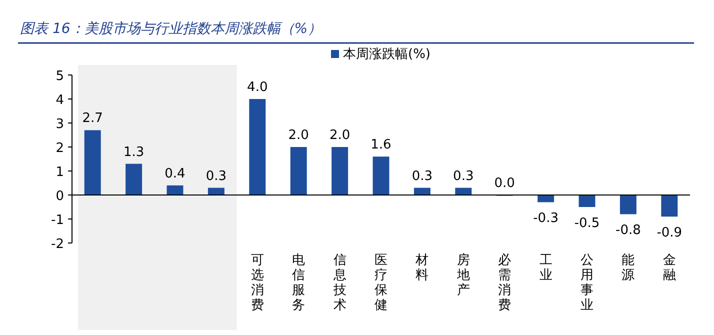 The width and height of the screenshot is (714, 335). Describe the element at coordinates (421, 268) in the screenshot. I see `x-tick-label: 材料` at that location.